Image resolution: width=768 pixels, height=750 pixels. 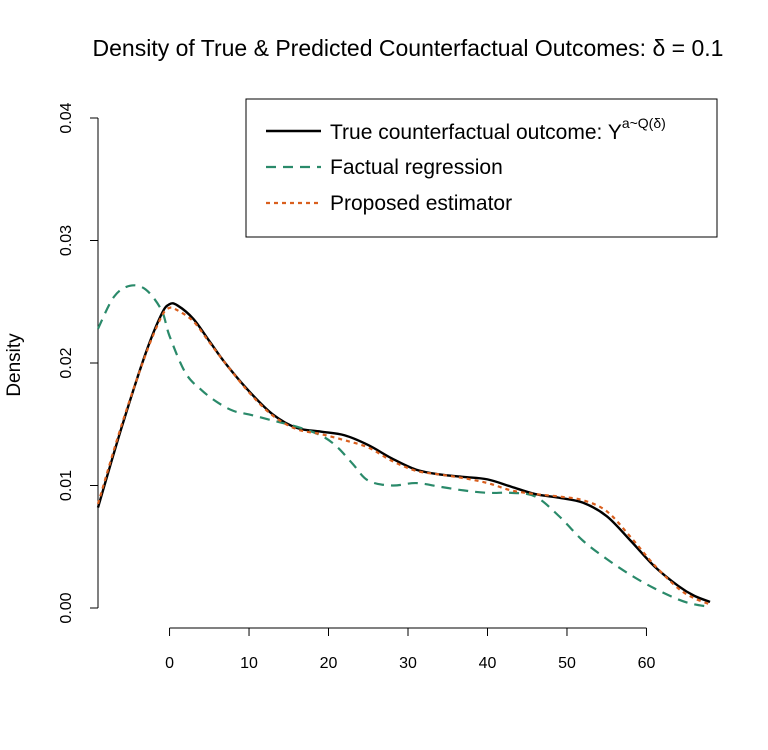 What do you see at coordinates (14, 365) in the screenshot?
I see `y-axis-label: Density` at bounding box center [14, 365].